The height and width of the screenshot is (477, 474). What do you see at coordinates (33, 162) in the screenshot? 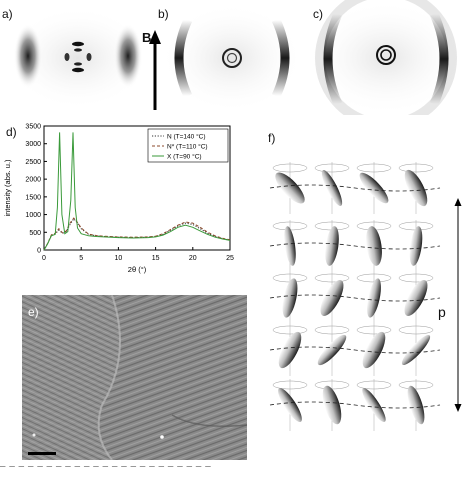
I see `y-tick-label: 2500` at bounding box center [33, 162].